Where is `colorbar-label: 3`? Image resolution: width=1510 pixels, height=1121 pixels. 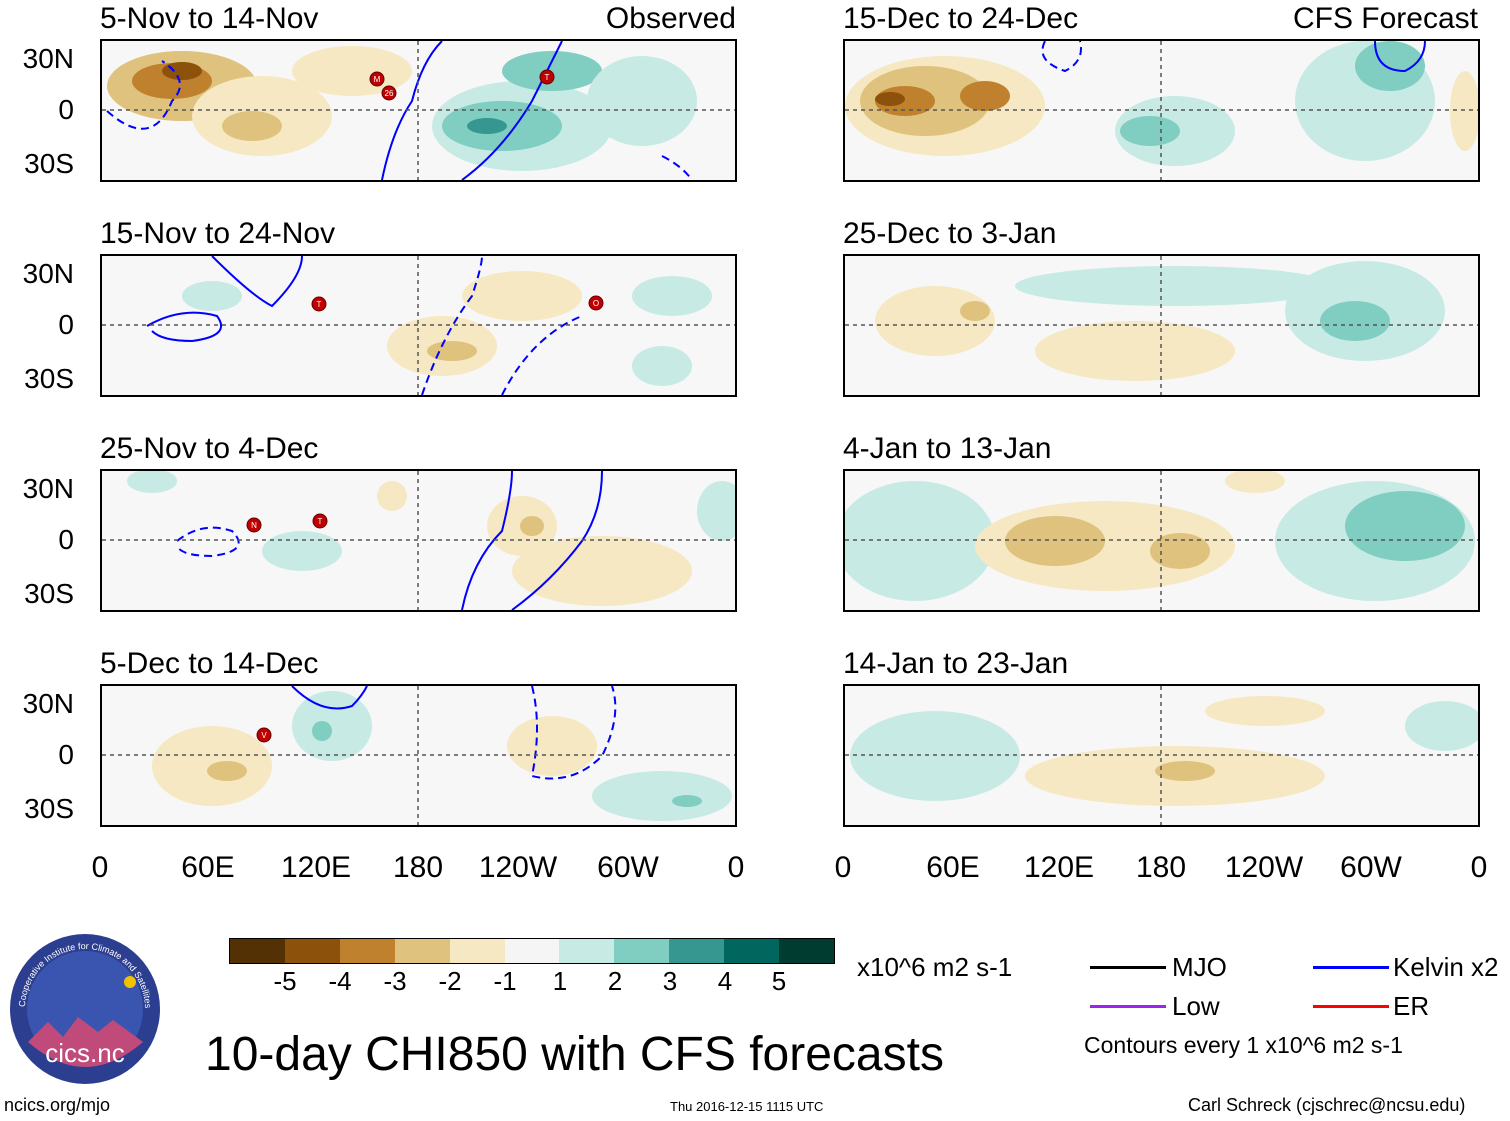 colorbar-label: 3 is located at coordinates (670, 981).